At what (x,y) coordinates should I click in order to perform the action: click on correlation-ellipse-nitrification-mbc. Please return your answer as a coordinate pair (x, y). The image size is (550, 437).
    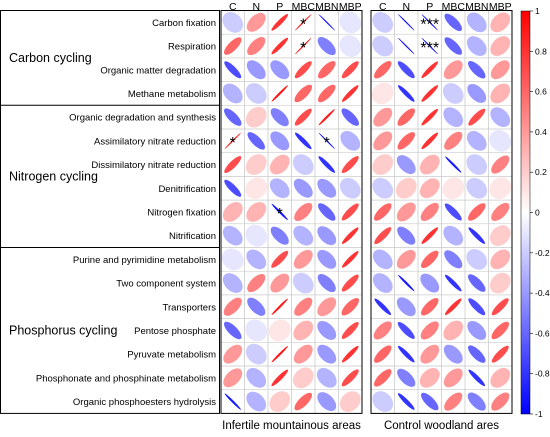
    Looking at the image, I should click on (303, 235).